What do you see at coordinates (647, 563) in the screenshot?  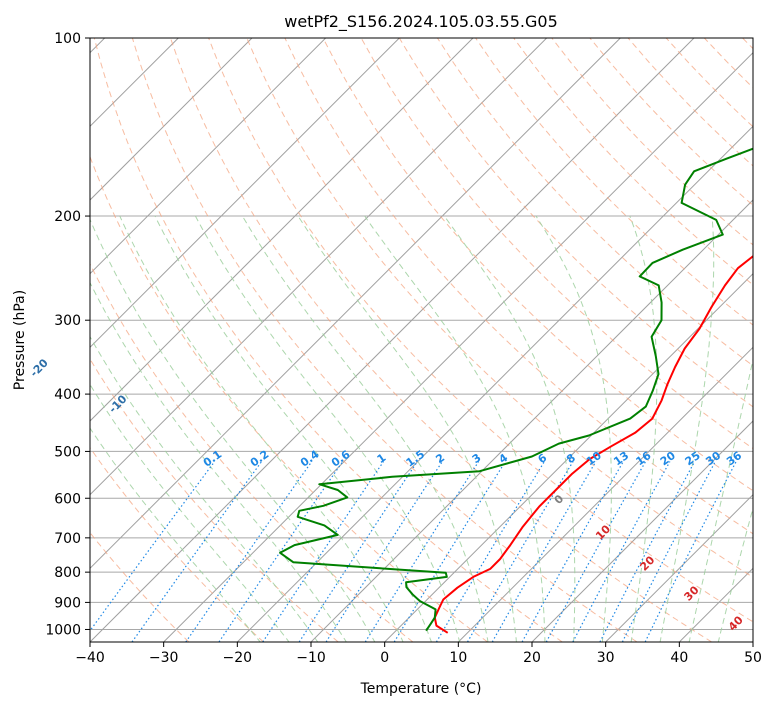 I see `moist-adiabat-label: 20` at bounding box center [647, 563].